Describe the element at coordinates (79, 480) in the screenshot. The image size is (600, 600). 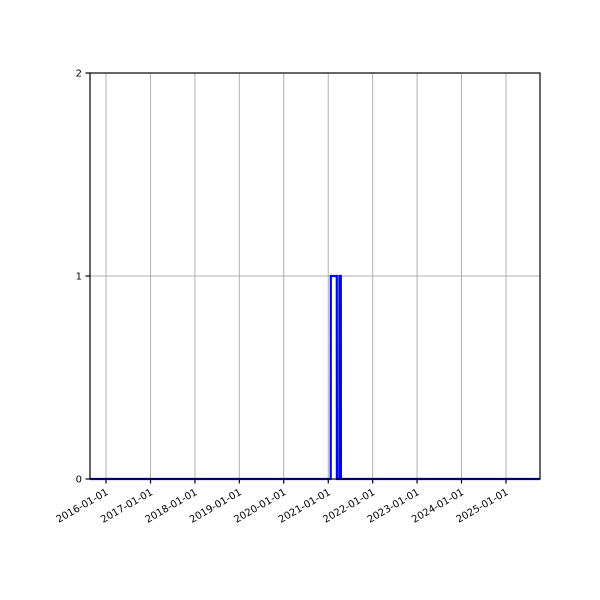
I see `y-tick-label: 0` at that location.